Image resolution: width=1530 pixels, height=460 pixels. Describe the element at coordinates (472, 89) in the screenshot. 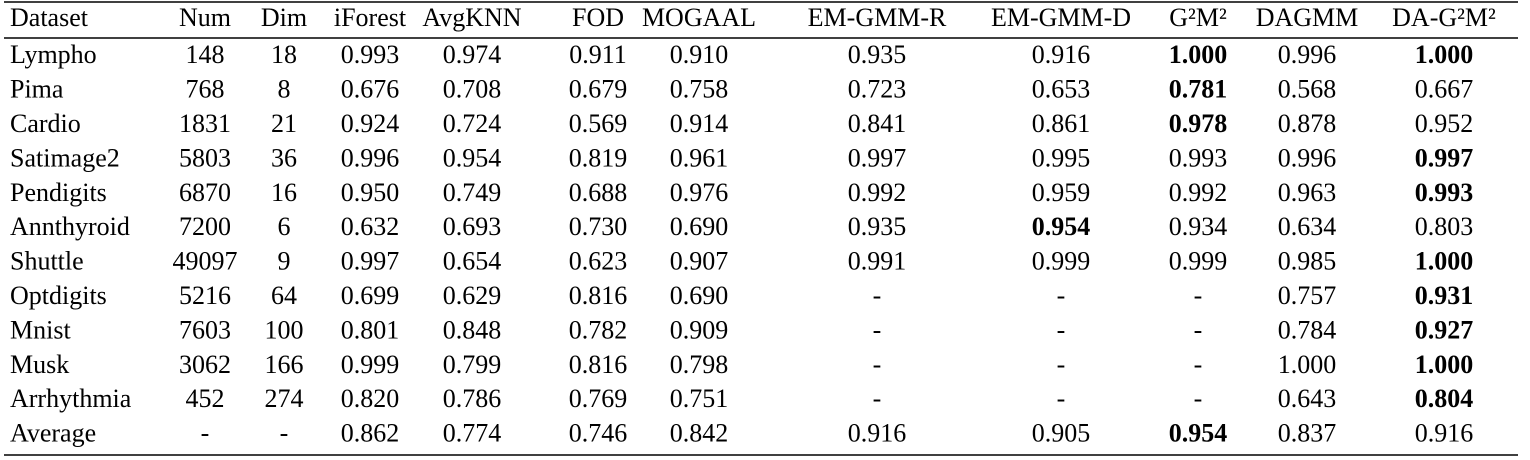

I see `table-cell: 0.708` at that location.